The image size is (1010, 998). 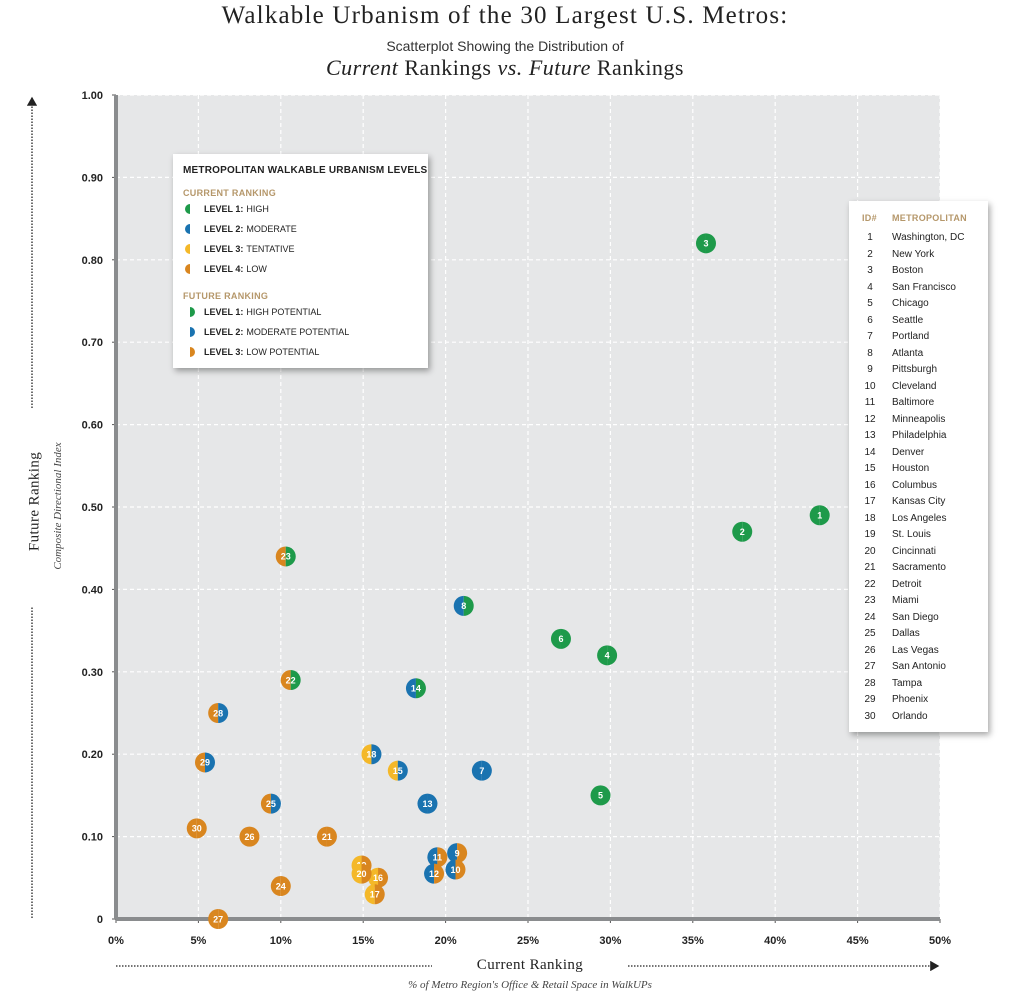 I want to click on x-tick-label: 10%, so click(x=281, y=941).